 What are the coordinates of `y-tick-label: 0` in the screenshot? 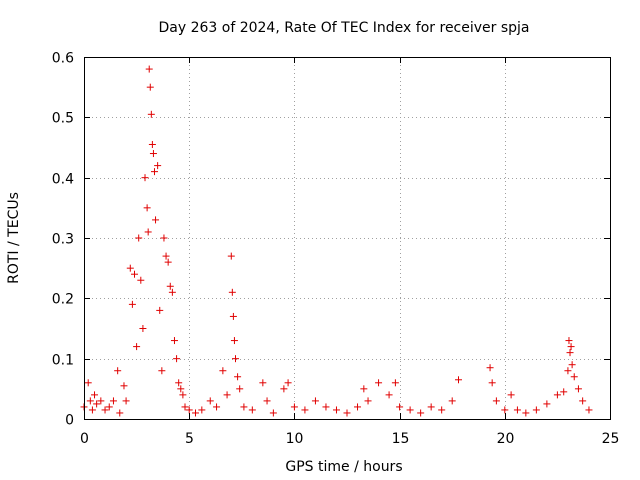 It's located at (69, 421).